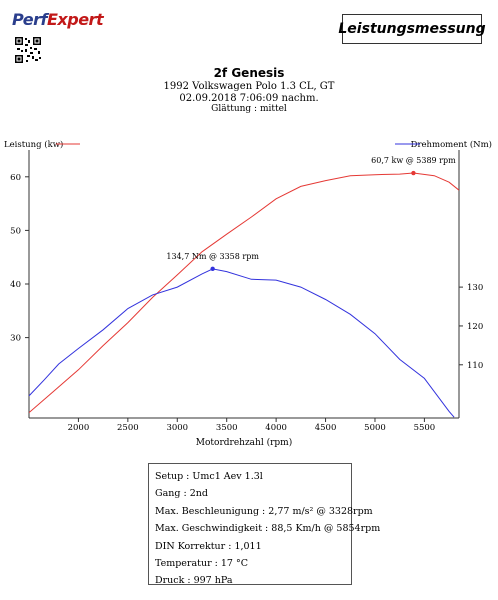 This screenshot has width=498, height=600. I want to click on power-max-annotation-label: 60,7 kw @ 5389 rpm, so click(413, 160).